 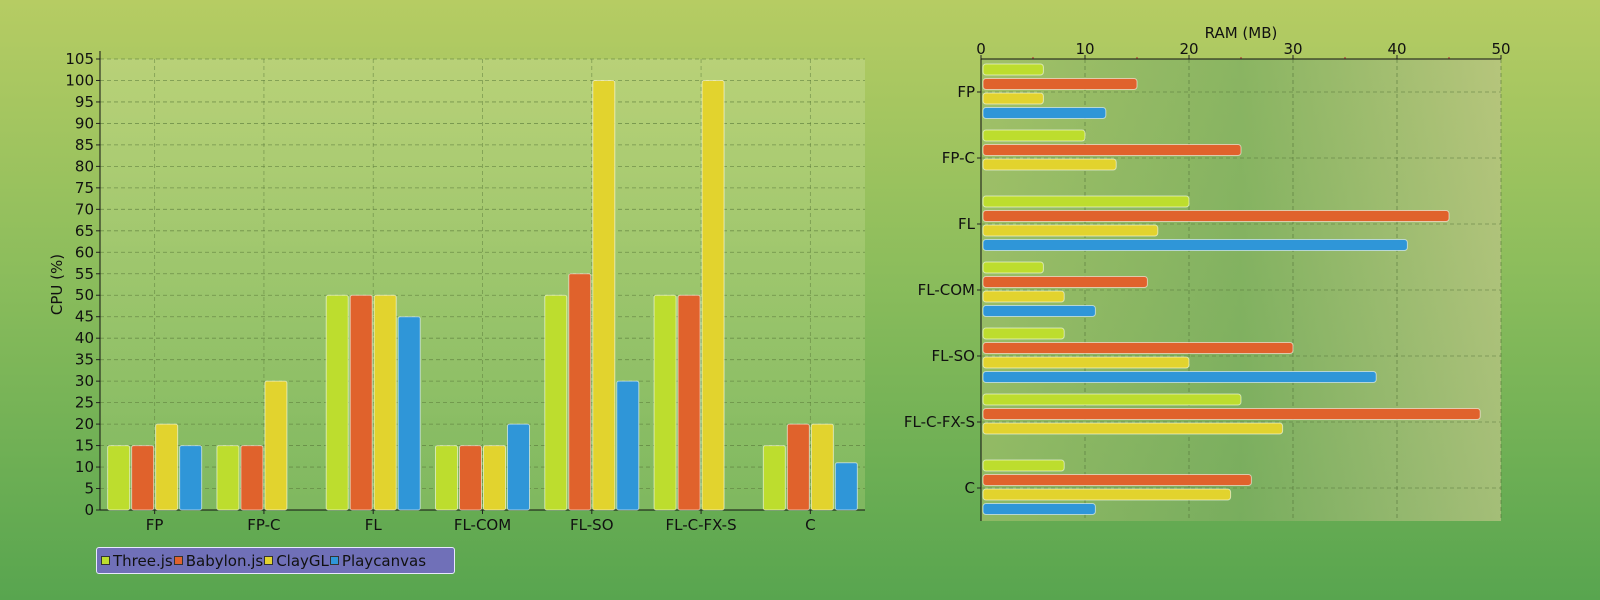 I want to click on ram-x-tick-label: 40, so click(x=1396, y=49).